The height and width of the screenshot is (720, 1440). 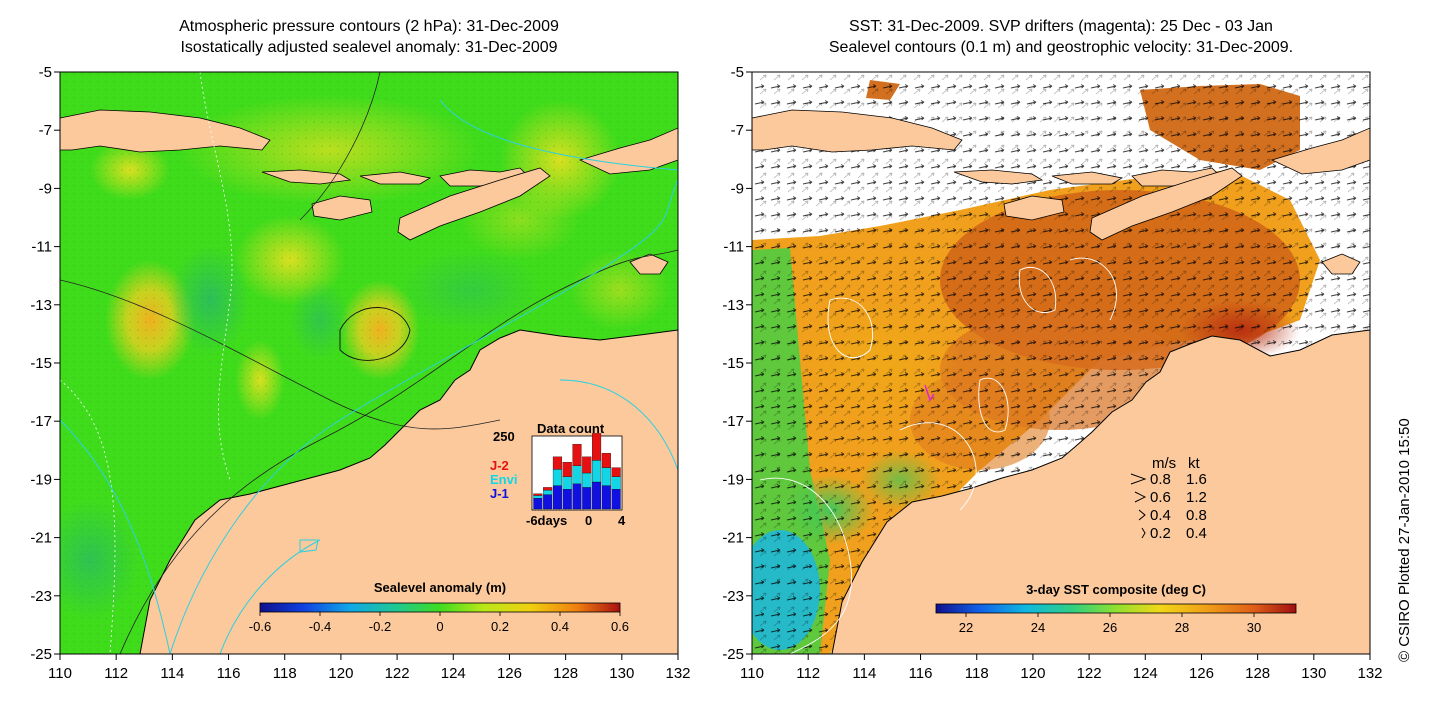 What do you see at coordinates (808, 673) in the screenshot?
I see `right-xtick-label: 112` at bounding box center [808, 673].